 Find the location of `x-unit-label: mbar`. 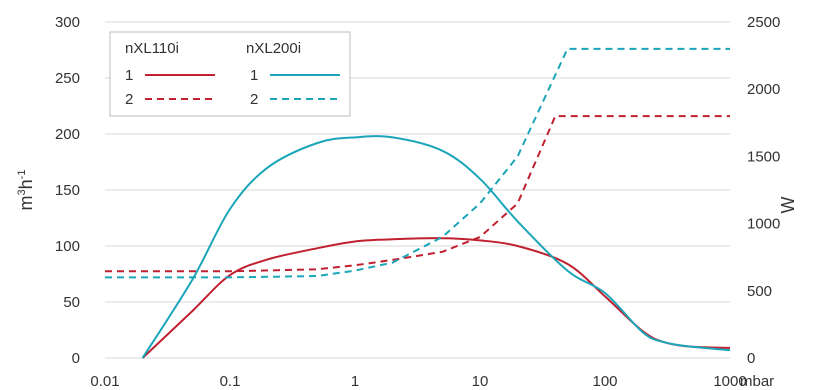

x-unit-label: mbar is located at coordinates (757, 381).